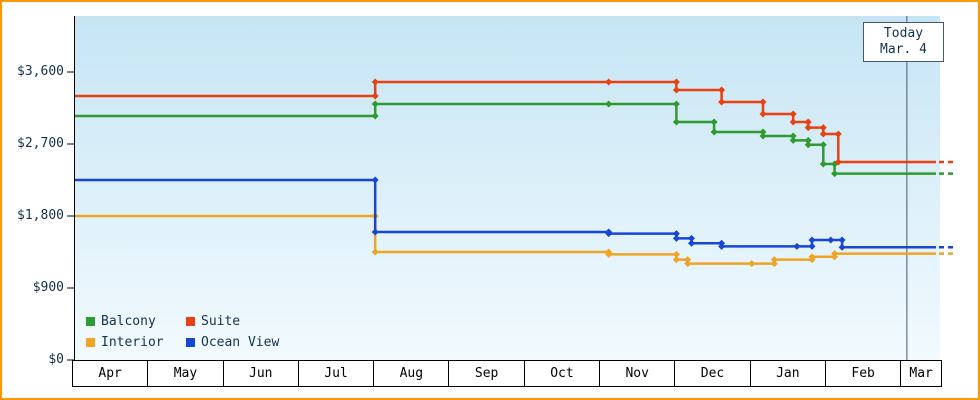  Describe the element at coordinates (921, 373) in the screenshot. I see `month-label-mar: Mar` at that location.